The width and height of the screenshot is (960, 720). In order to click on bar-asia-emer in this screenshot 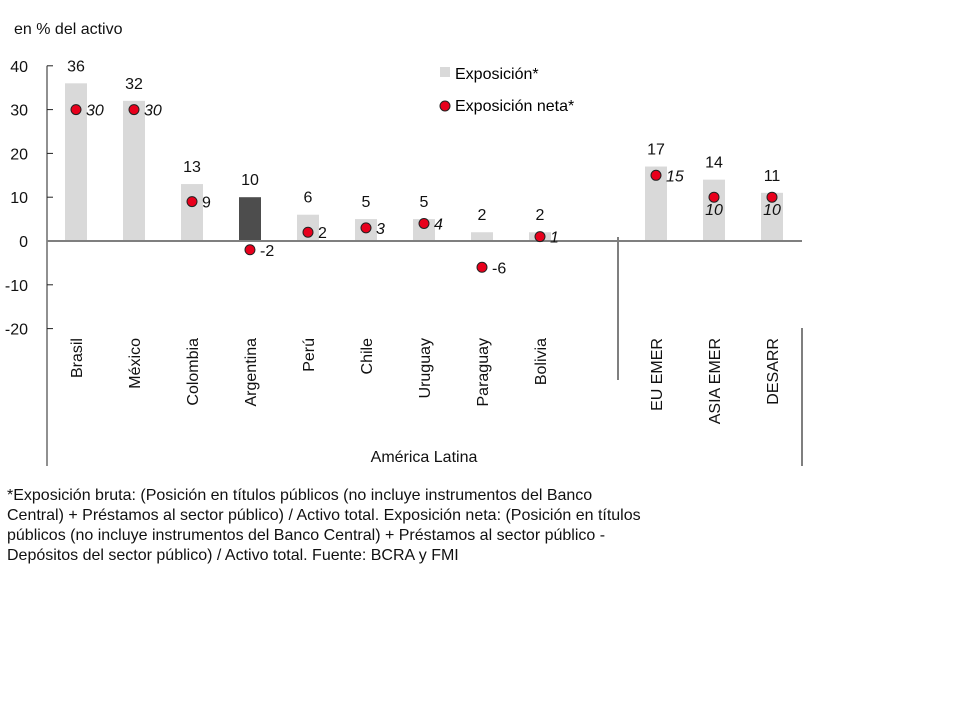, I will do `click(714, 210)`.